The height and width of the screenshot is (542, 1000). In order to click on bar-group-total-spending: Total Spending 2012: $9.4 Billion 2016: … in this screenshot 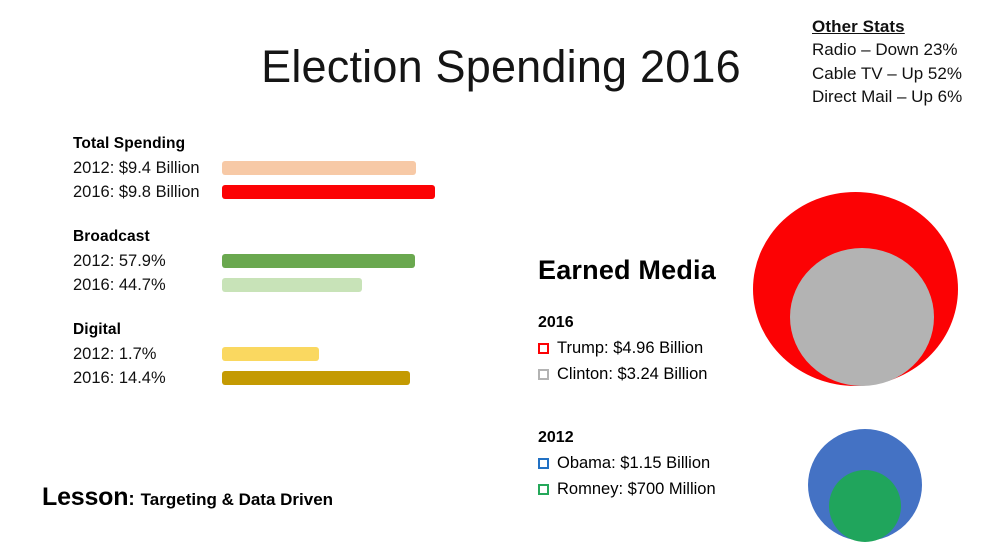, I will do `click(288, 169)`.